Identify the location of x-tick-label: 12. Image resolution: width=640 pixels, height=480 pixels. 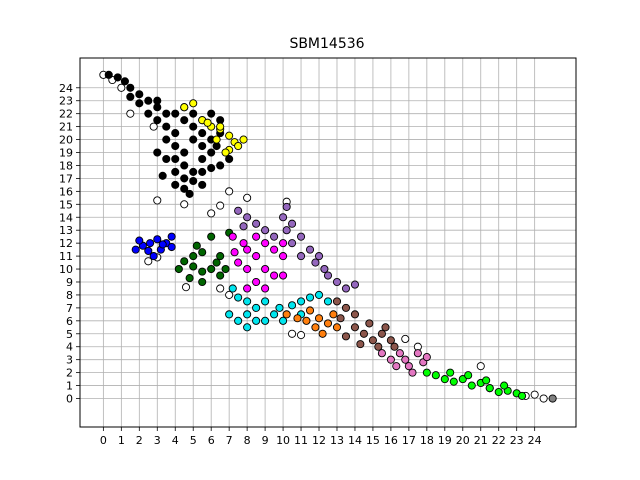
(319, 440).